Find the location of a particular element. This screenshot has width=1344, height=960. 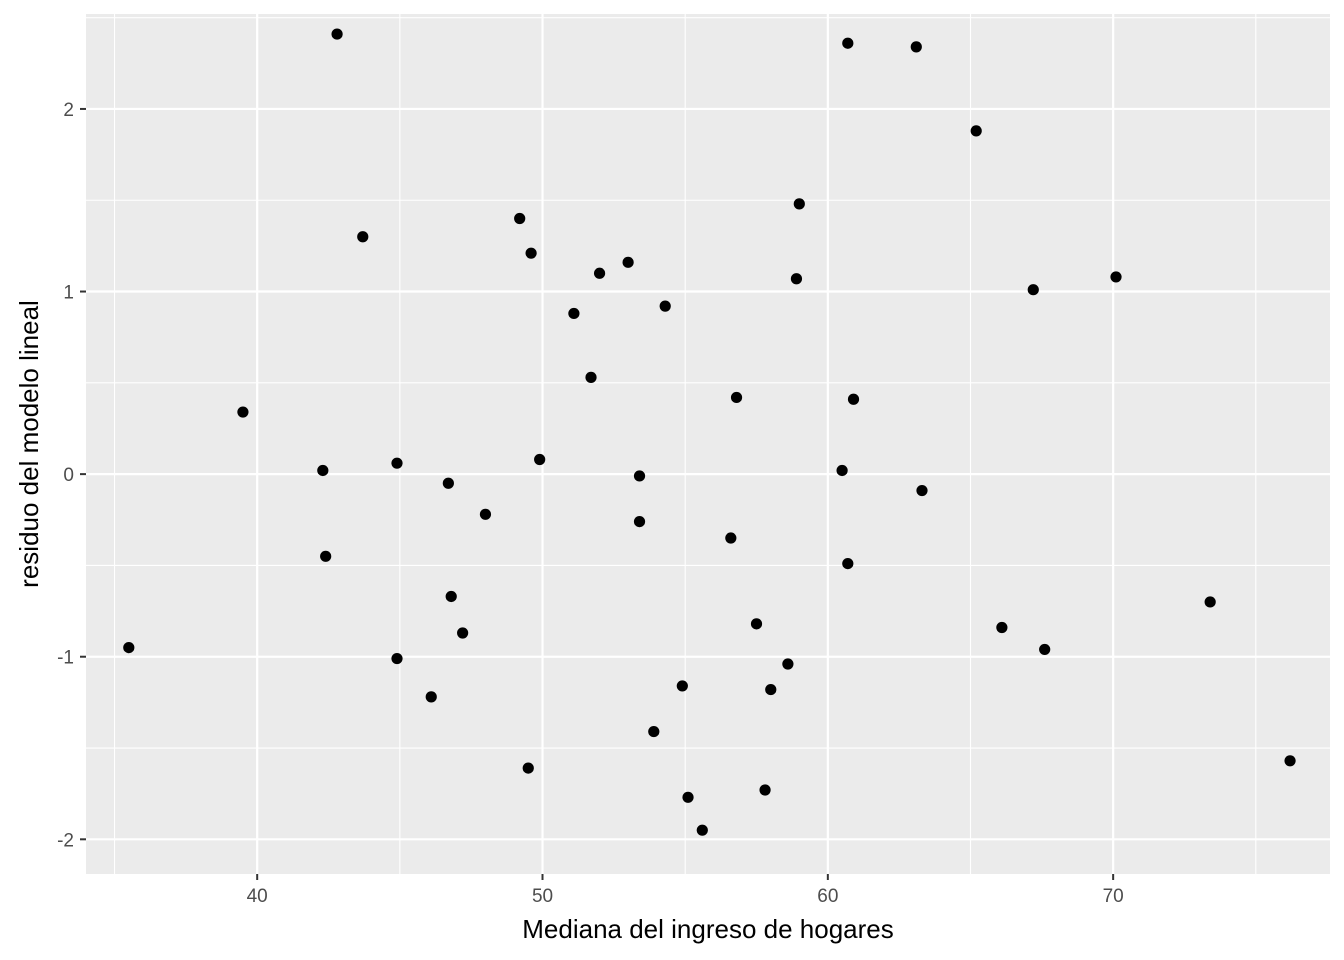

y-tick-label: 1 is located at coordinates (68, 293).